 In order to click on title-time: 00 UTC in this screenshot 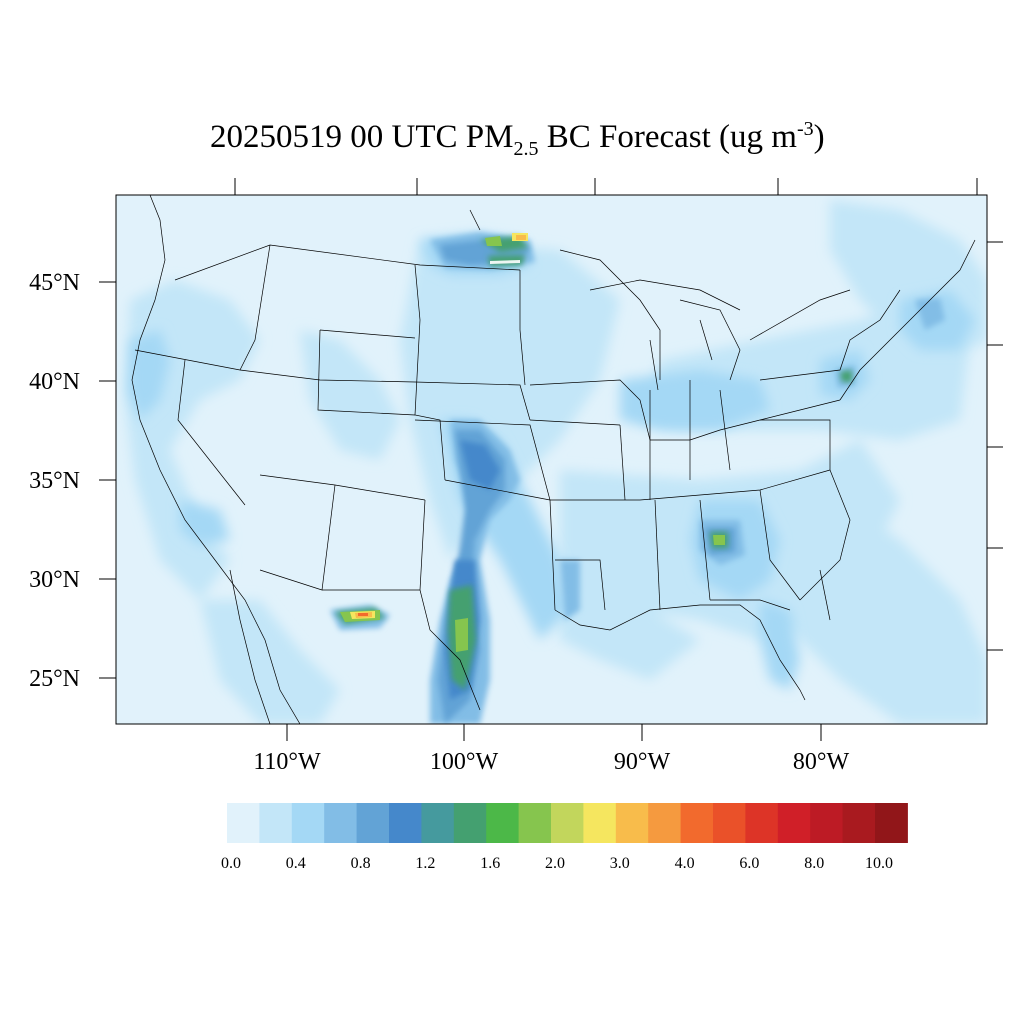, I will do `click(404, 137)`.